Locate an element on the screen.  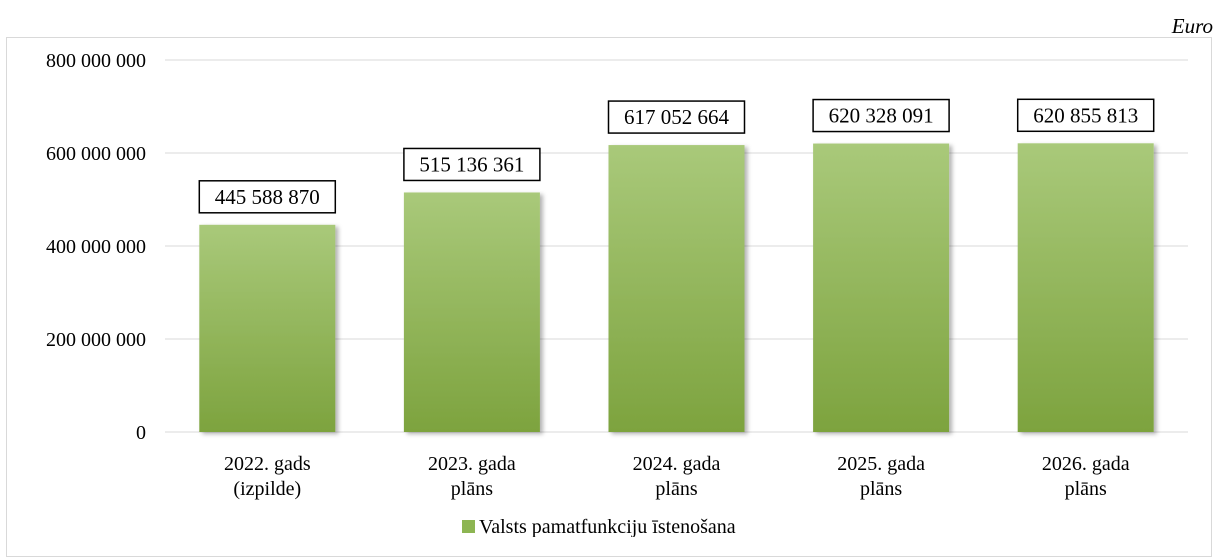
legend-marker is located at coordinates (468, 526).